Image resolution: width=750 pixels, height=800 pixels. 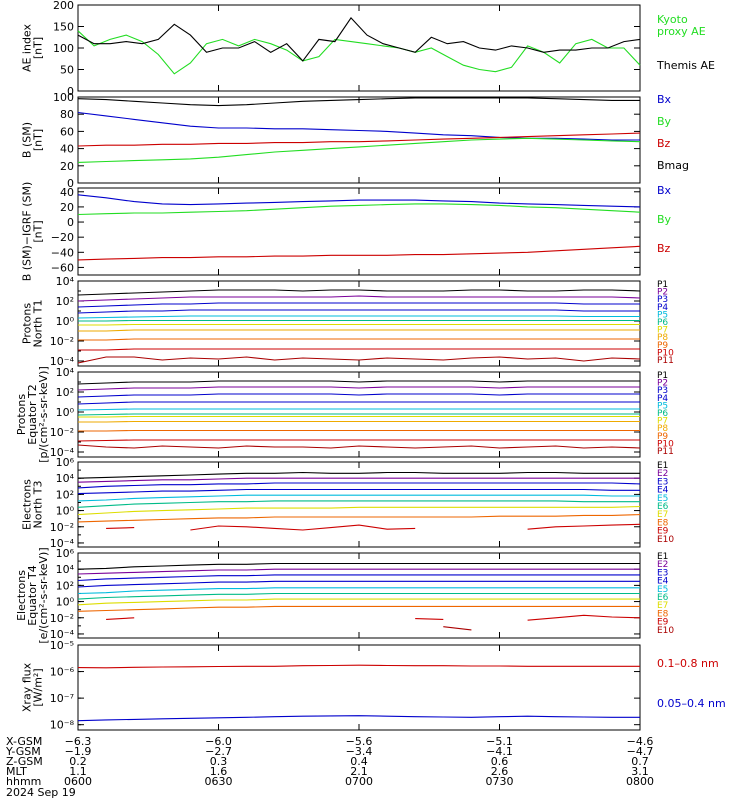 What do you see at coordinates (43, 595) in the screenshot?
I see `y-axis-label: [e/(cm²-s-sr-keV)]` at bounding box center [43, 595].